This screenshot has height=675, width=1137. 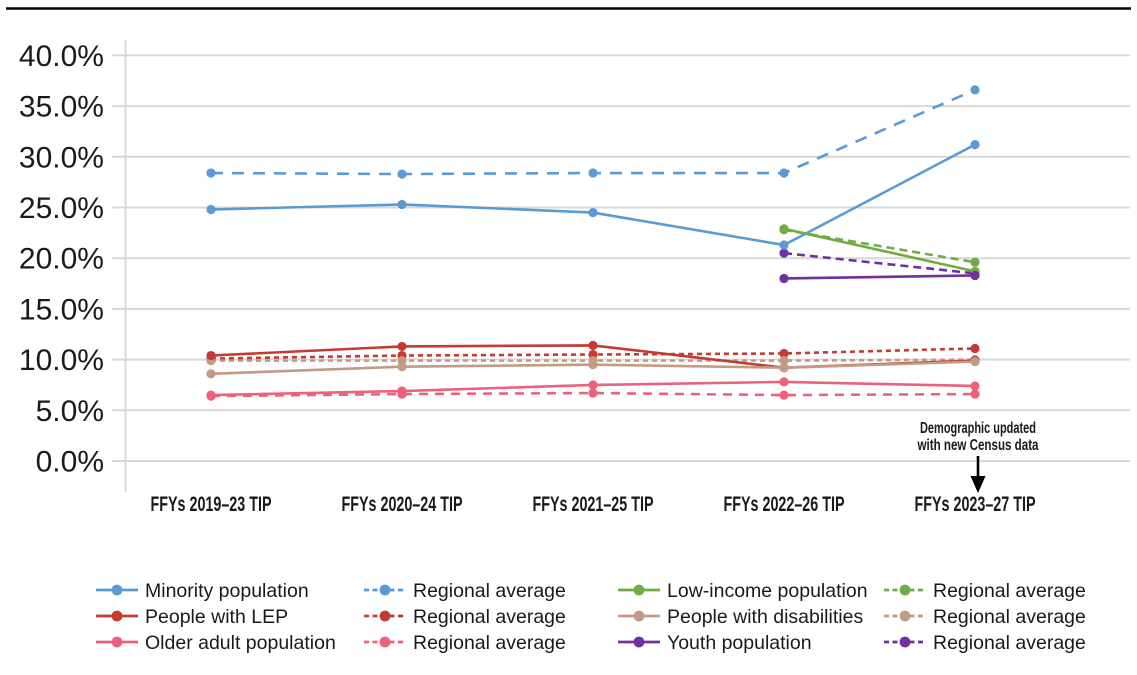 I want to click on annotation-text: with new Census data, so click(x=978, y=445).